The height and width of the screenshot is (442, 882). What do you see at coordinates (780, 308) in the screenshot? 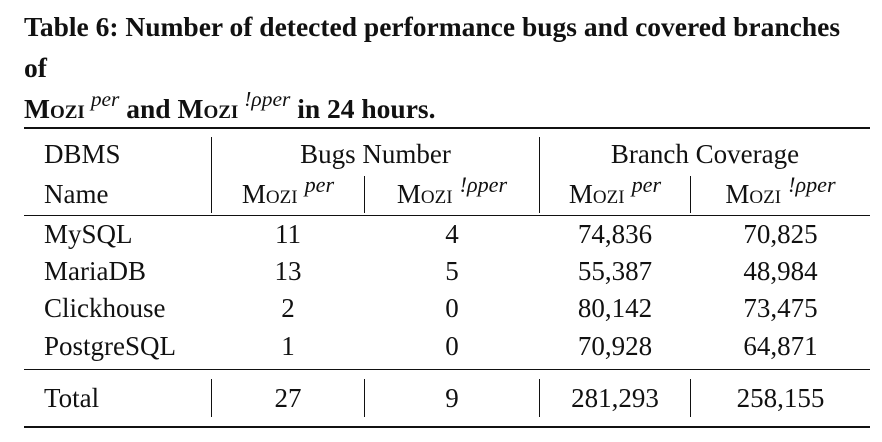
I see `row-cov-noper: 73,475` at bounding box center [780, 308].